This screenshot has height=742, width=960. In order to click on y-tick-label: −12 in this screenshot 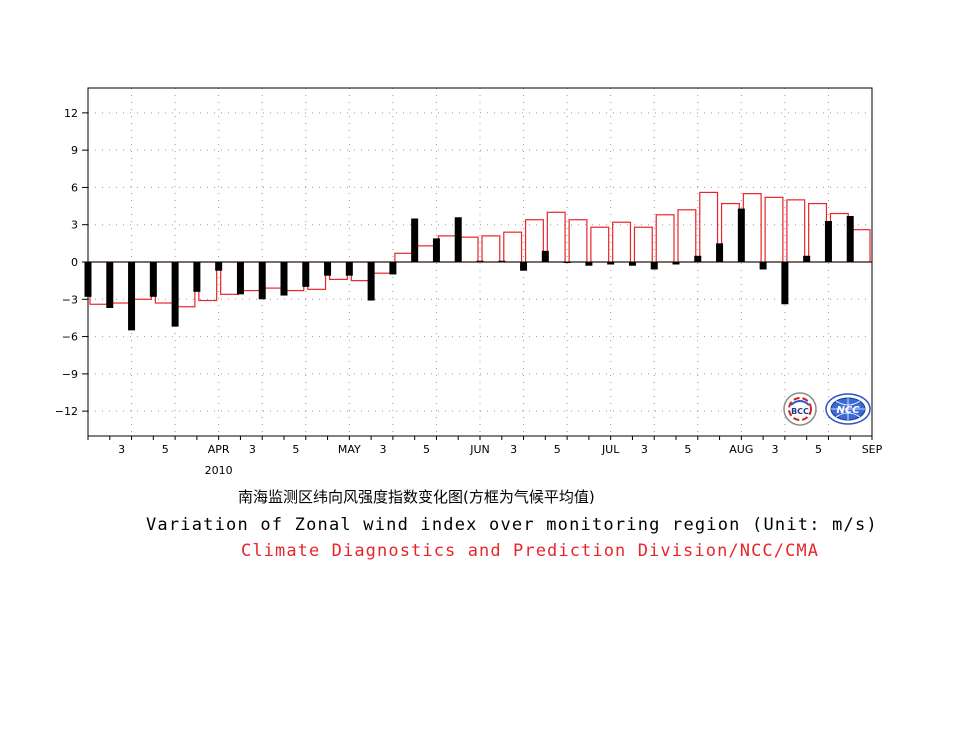, I will do `click(66, 411)`.